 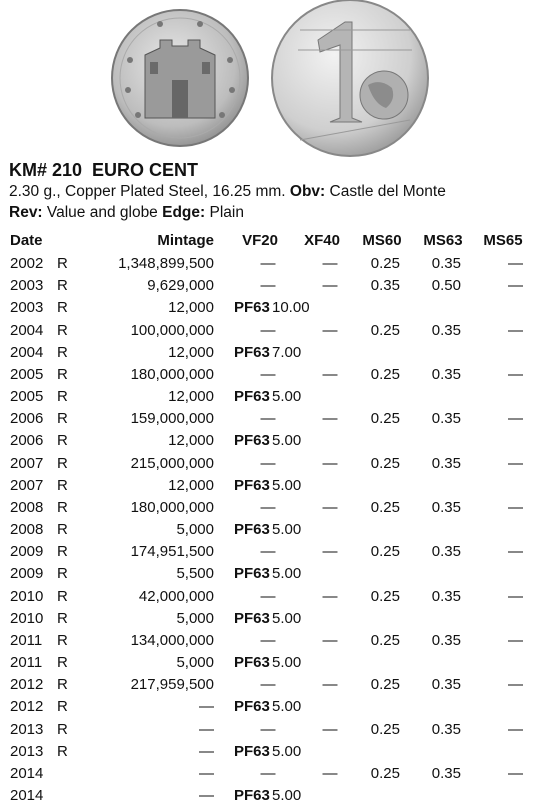 What do you see at coordinates (172, 552) in the screenshot?
I see `cell-mintage: 174,951,500` at bounding box center [172, 552].